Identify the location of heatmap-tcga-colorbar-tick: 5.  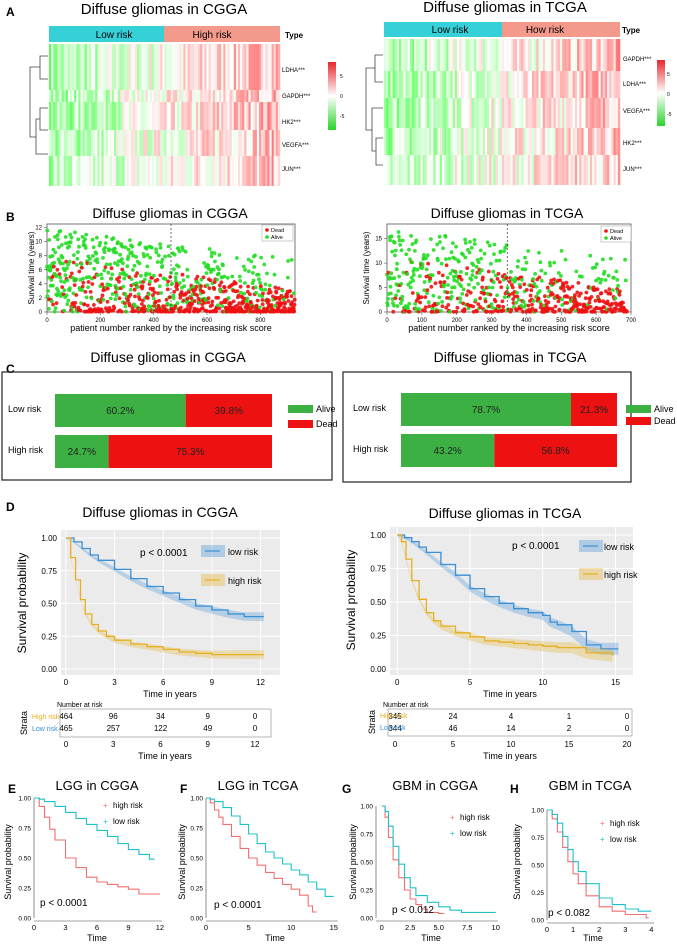
(668, 75).